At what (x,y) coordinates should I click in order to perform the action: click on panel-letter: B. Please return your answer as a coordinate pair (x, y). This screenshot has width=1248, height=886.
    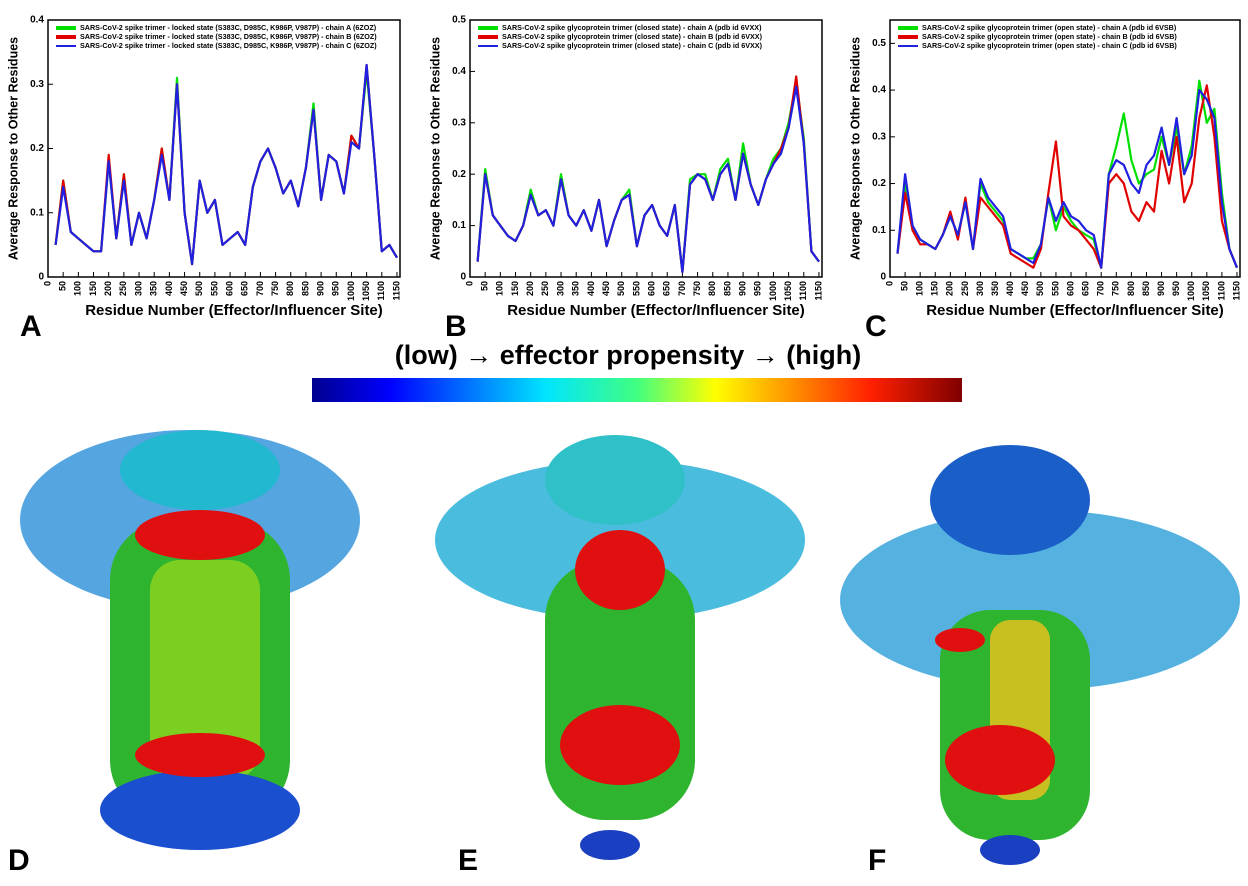
    Looking at the image, I should click on (456, 326).